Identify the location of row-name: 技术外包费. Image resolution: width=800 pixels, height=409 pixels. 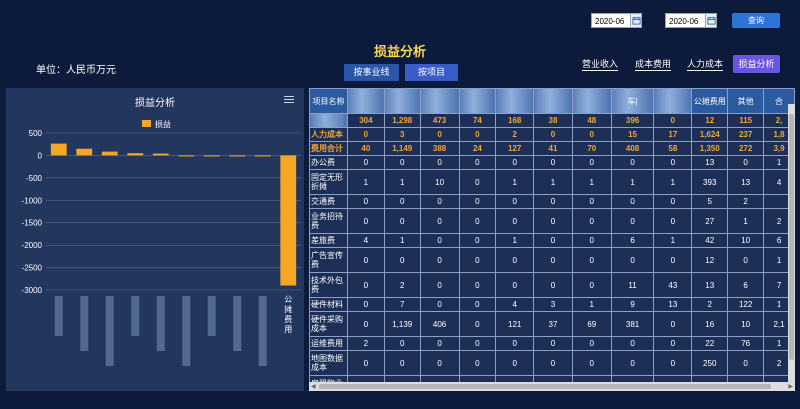
(328, 285).